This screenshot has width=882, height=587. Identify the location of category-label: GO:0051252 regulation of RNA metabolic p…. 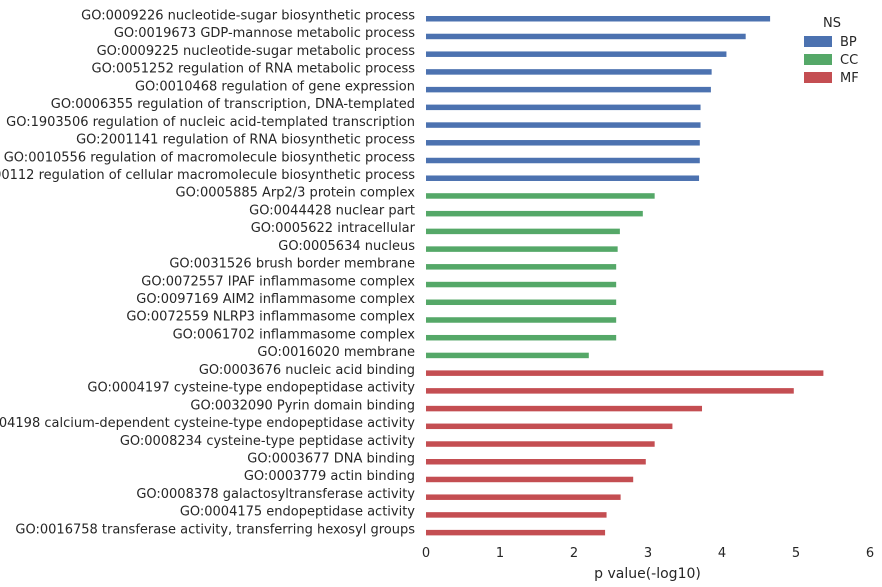
(254, 69).